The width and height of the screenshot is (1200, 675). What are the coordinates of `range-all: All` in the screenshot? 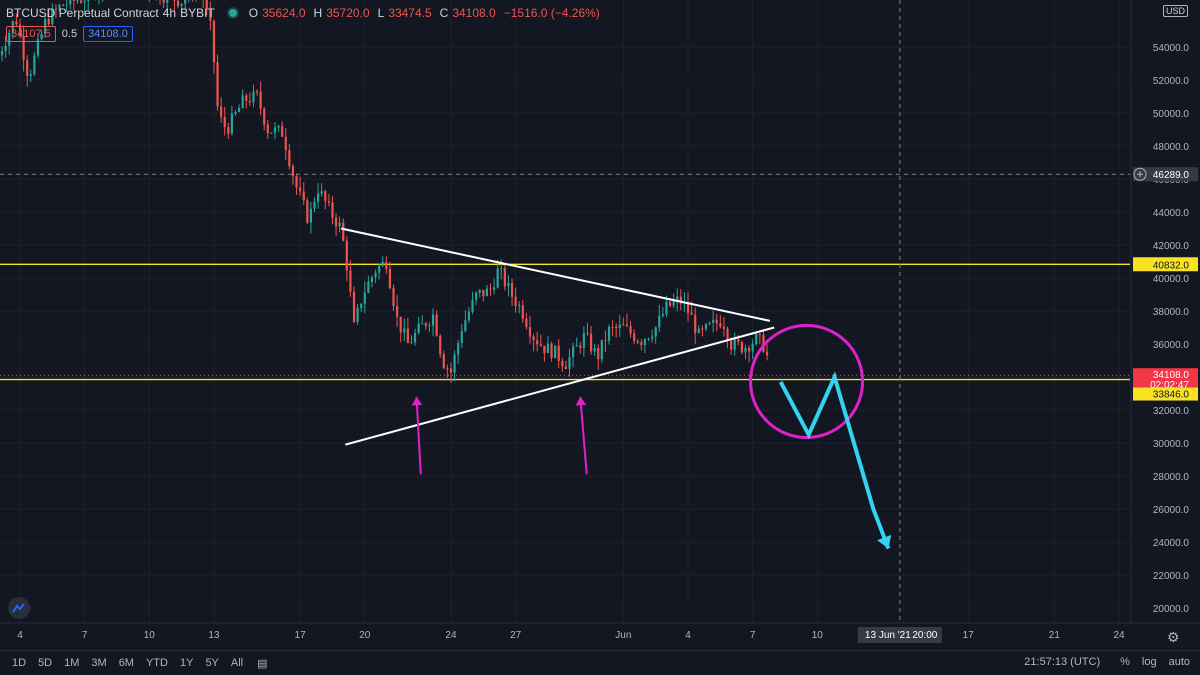 It's located at (237, 663).